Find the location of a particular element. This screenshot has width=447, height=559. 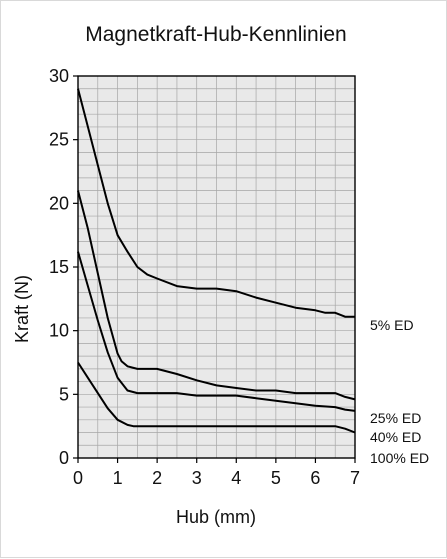

y-axis-label: Kraft (N) is located at coordinates (22, 309).